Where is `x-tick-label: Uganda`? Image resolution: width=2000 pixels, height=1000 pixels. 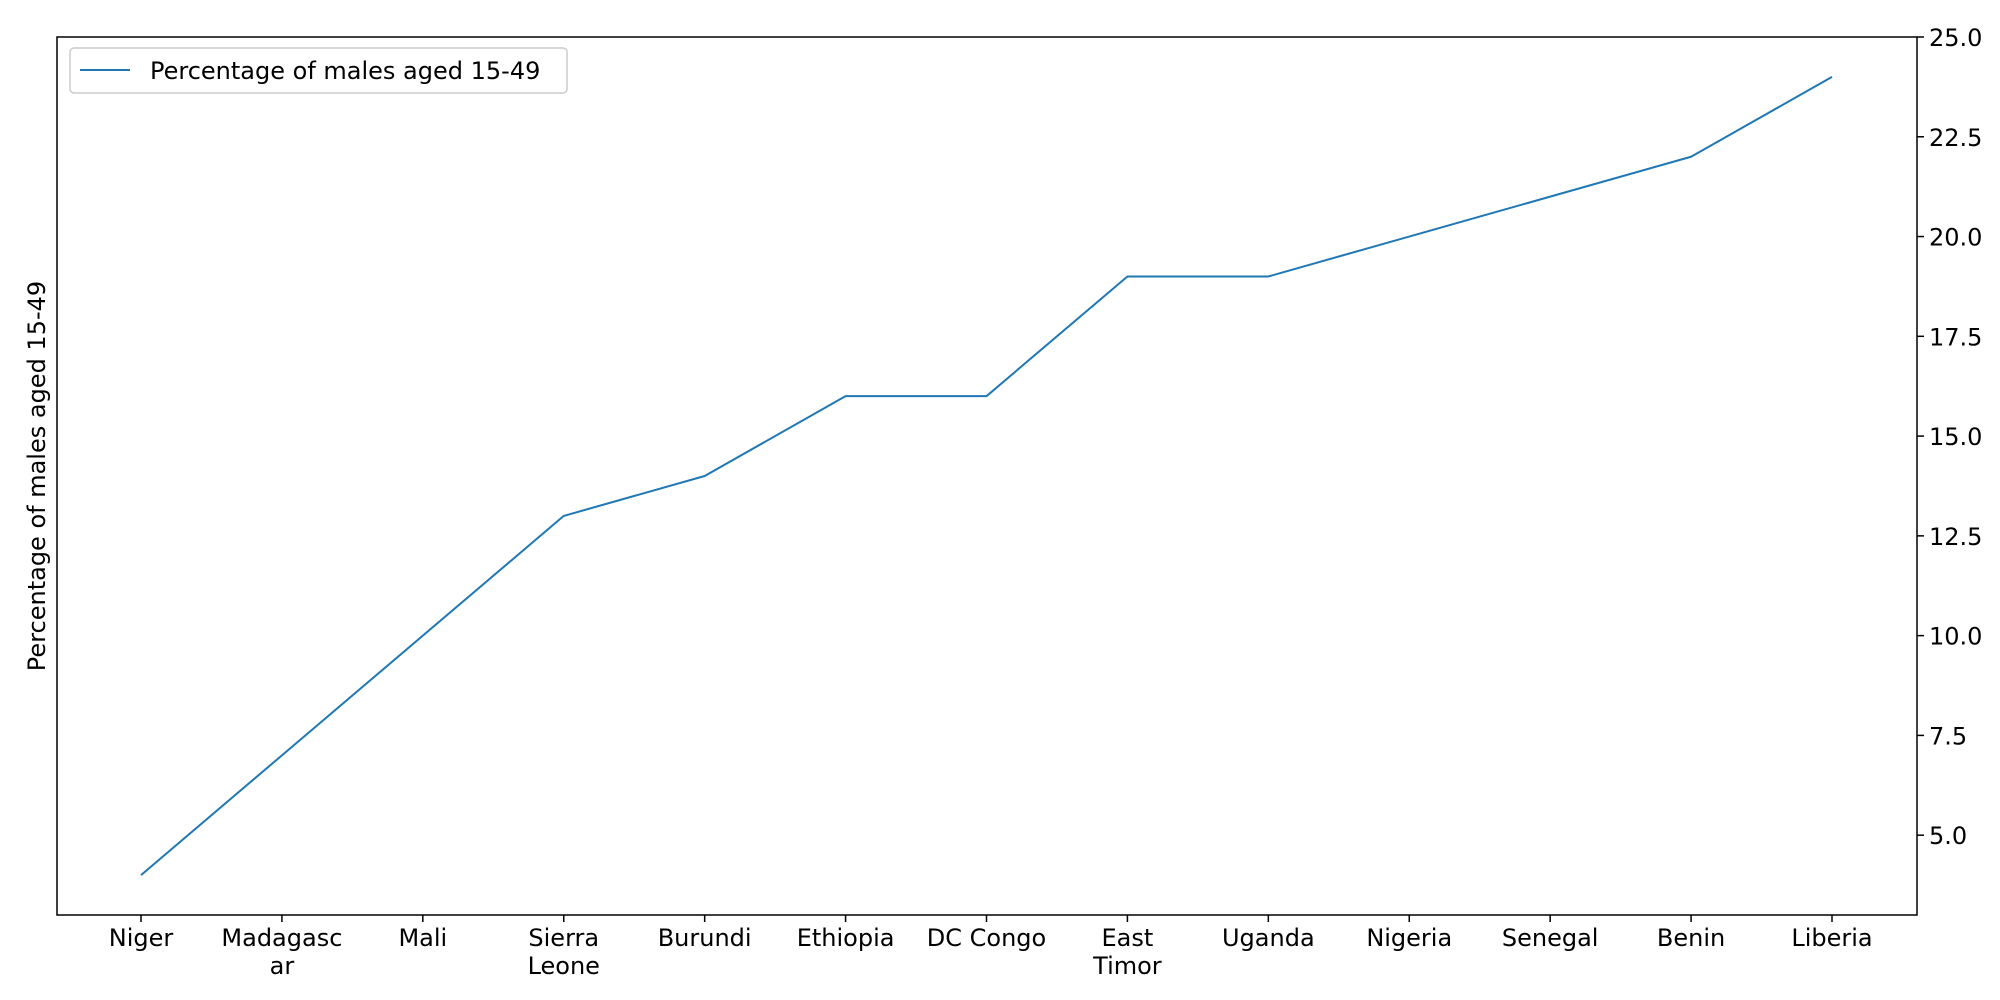
x-tick-label: Uganda is located at coordinates (1268, 938).